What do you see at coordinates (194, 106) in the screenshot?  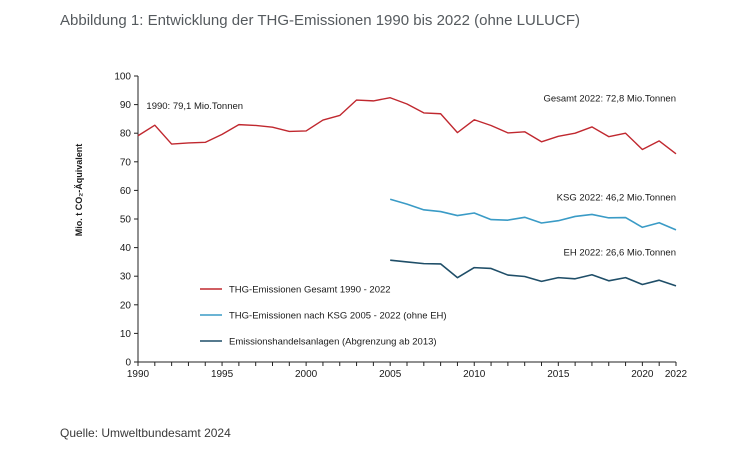 I see `annotation-label: 1990: 79,1 Mio.Tonnen` at bounding box center [194, 106].